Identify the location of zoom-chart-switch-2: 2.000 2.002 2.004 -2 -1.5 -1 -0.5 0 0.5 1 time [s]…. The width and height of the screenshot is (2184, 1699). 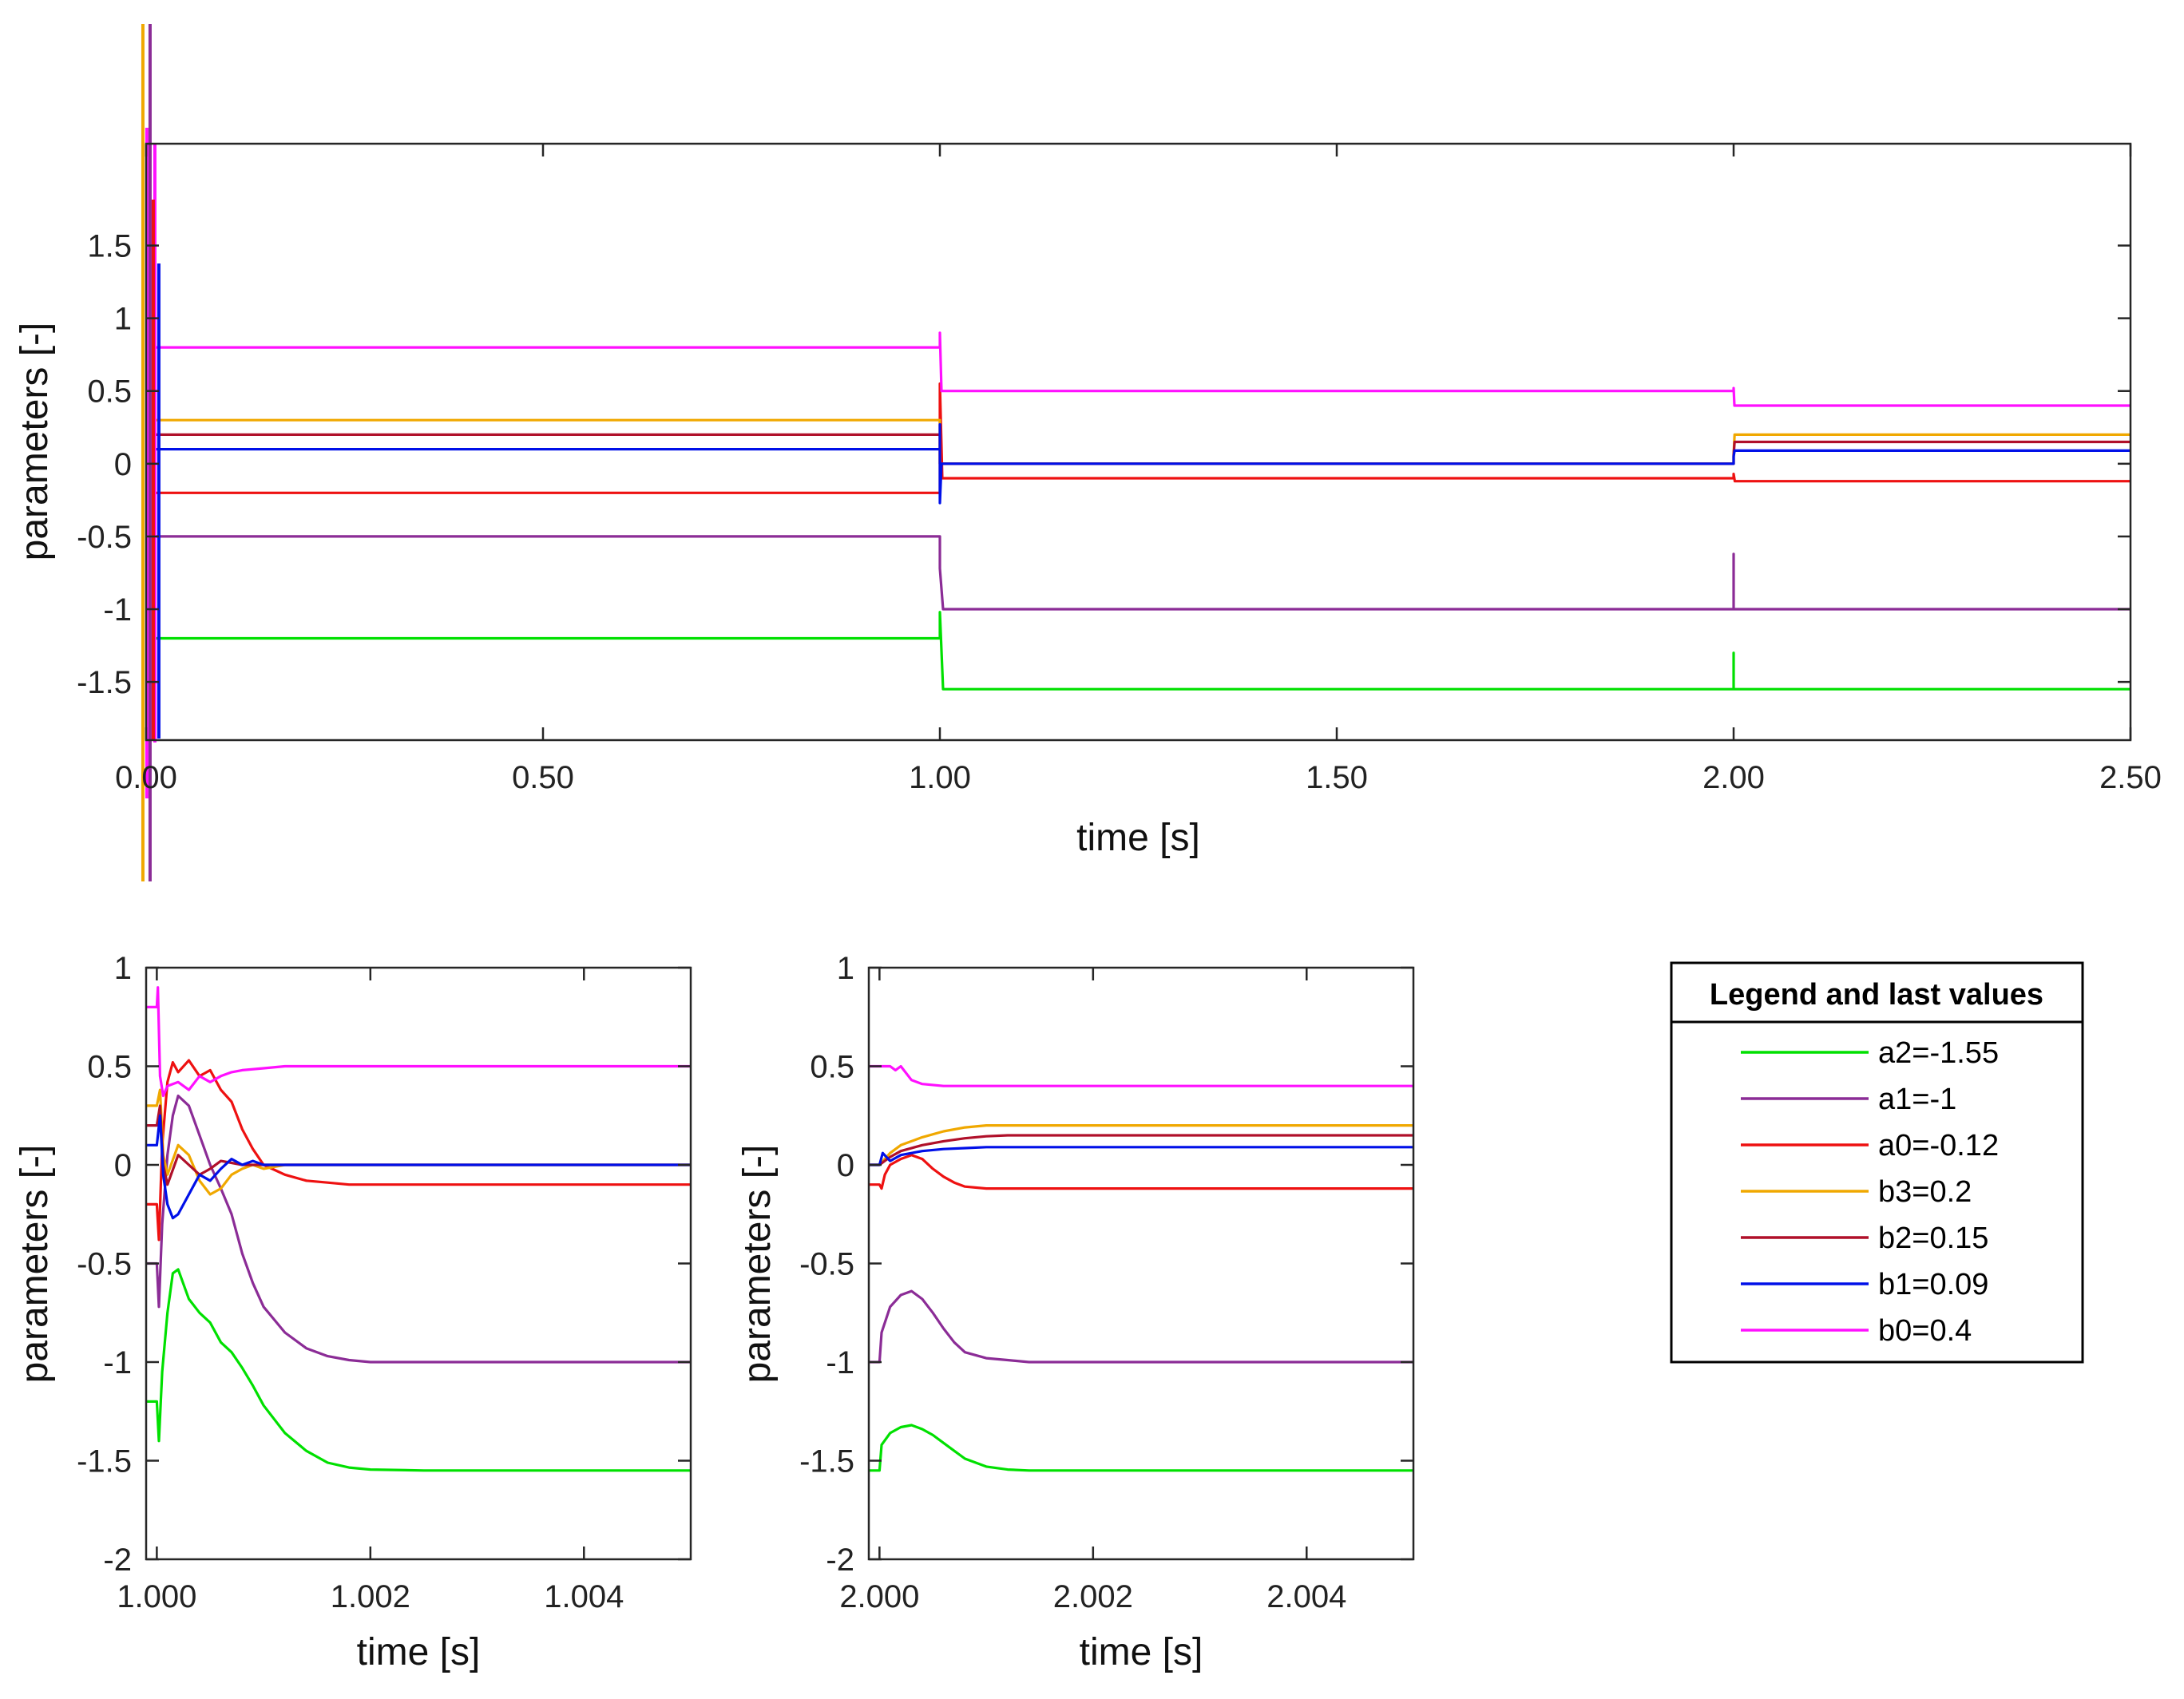
(1075, 1312).